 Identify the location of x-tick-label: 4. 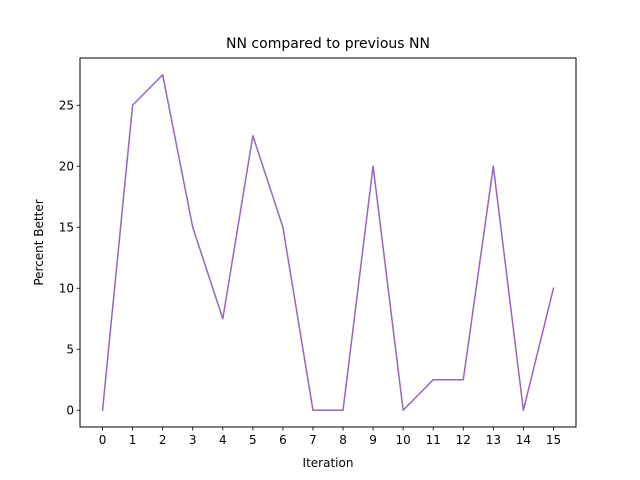
(223, 440).